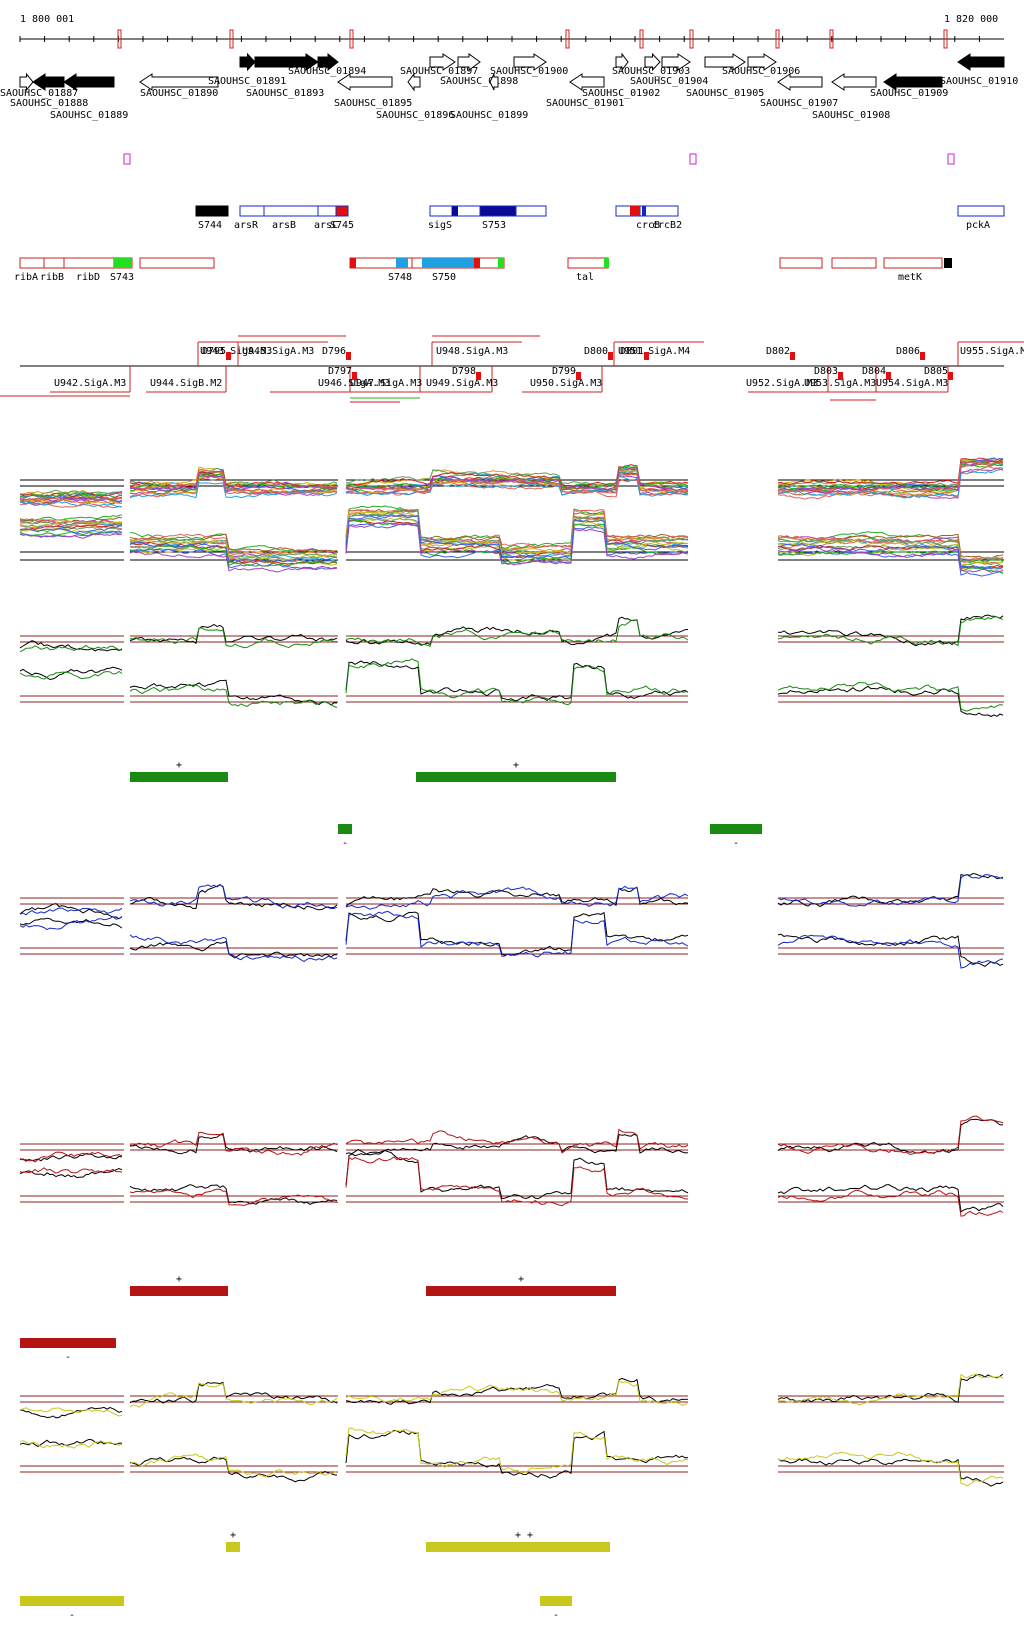 The image size is (1024, 1640). I want to click on transcript-label: S743, so click(122, 277).